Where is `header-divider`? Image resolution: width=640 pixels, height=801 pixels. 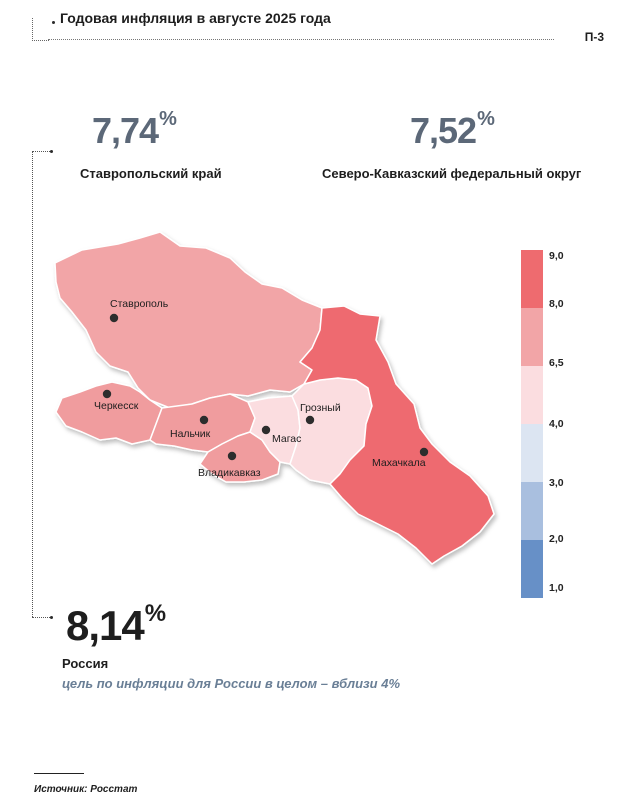
header-divider is located at coordinates (301, 39).